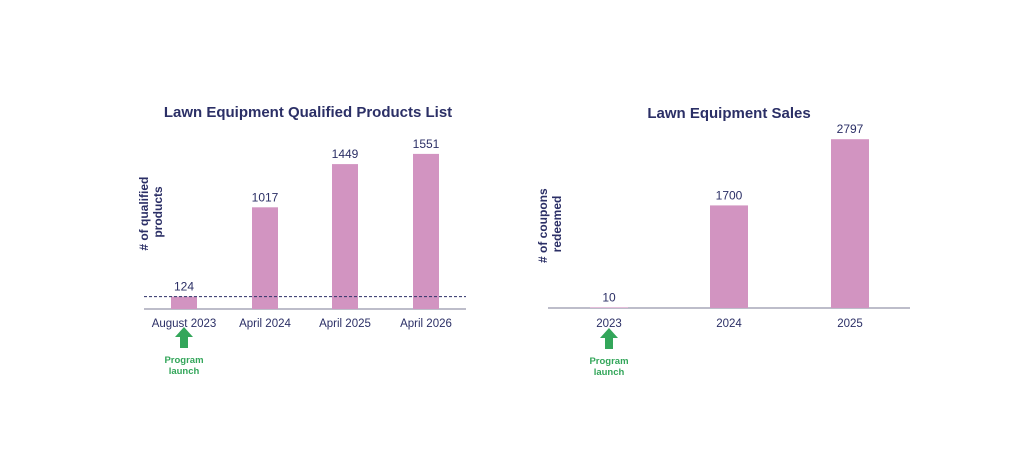 This screenshot has width=1024, height=449. I want to click on qpl-program-launch-annotation: Program launch, so click(184, 352).